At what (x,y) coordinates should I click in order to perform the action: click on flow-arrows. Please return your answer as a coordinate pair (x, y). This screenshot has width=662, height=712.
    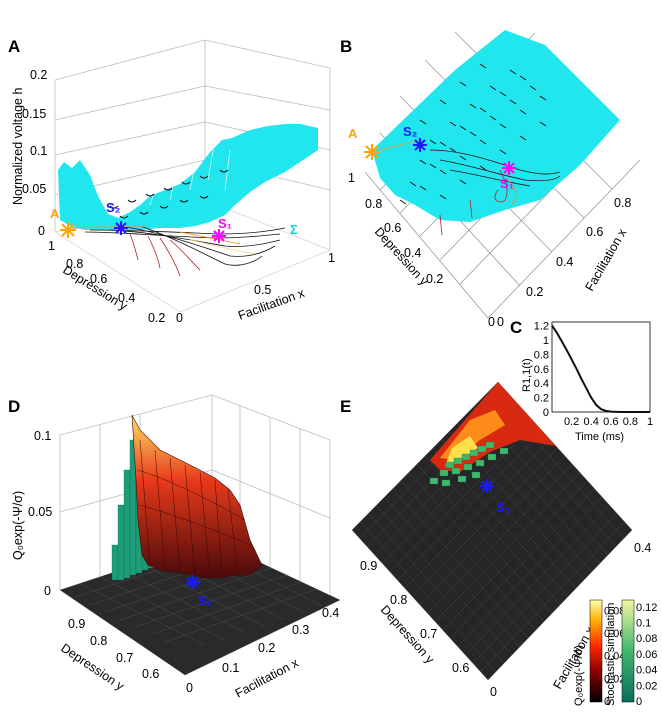
    Looking at the image, I should click on (473, 134).